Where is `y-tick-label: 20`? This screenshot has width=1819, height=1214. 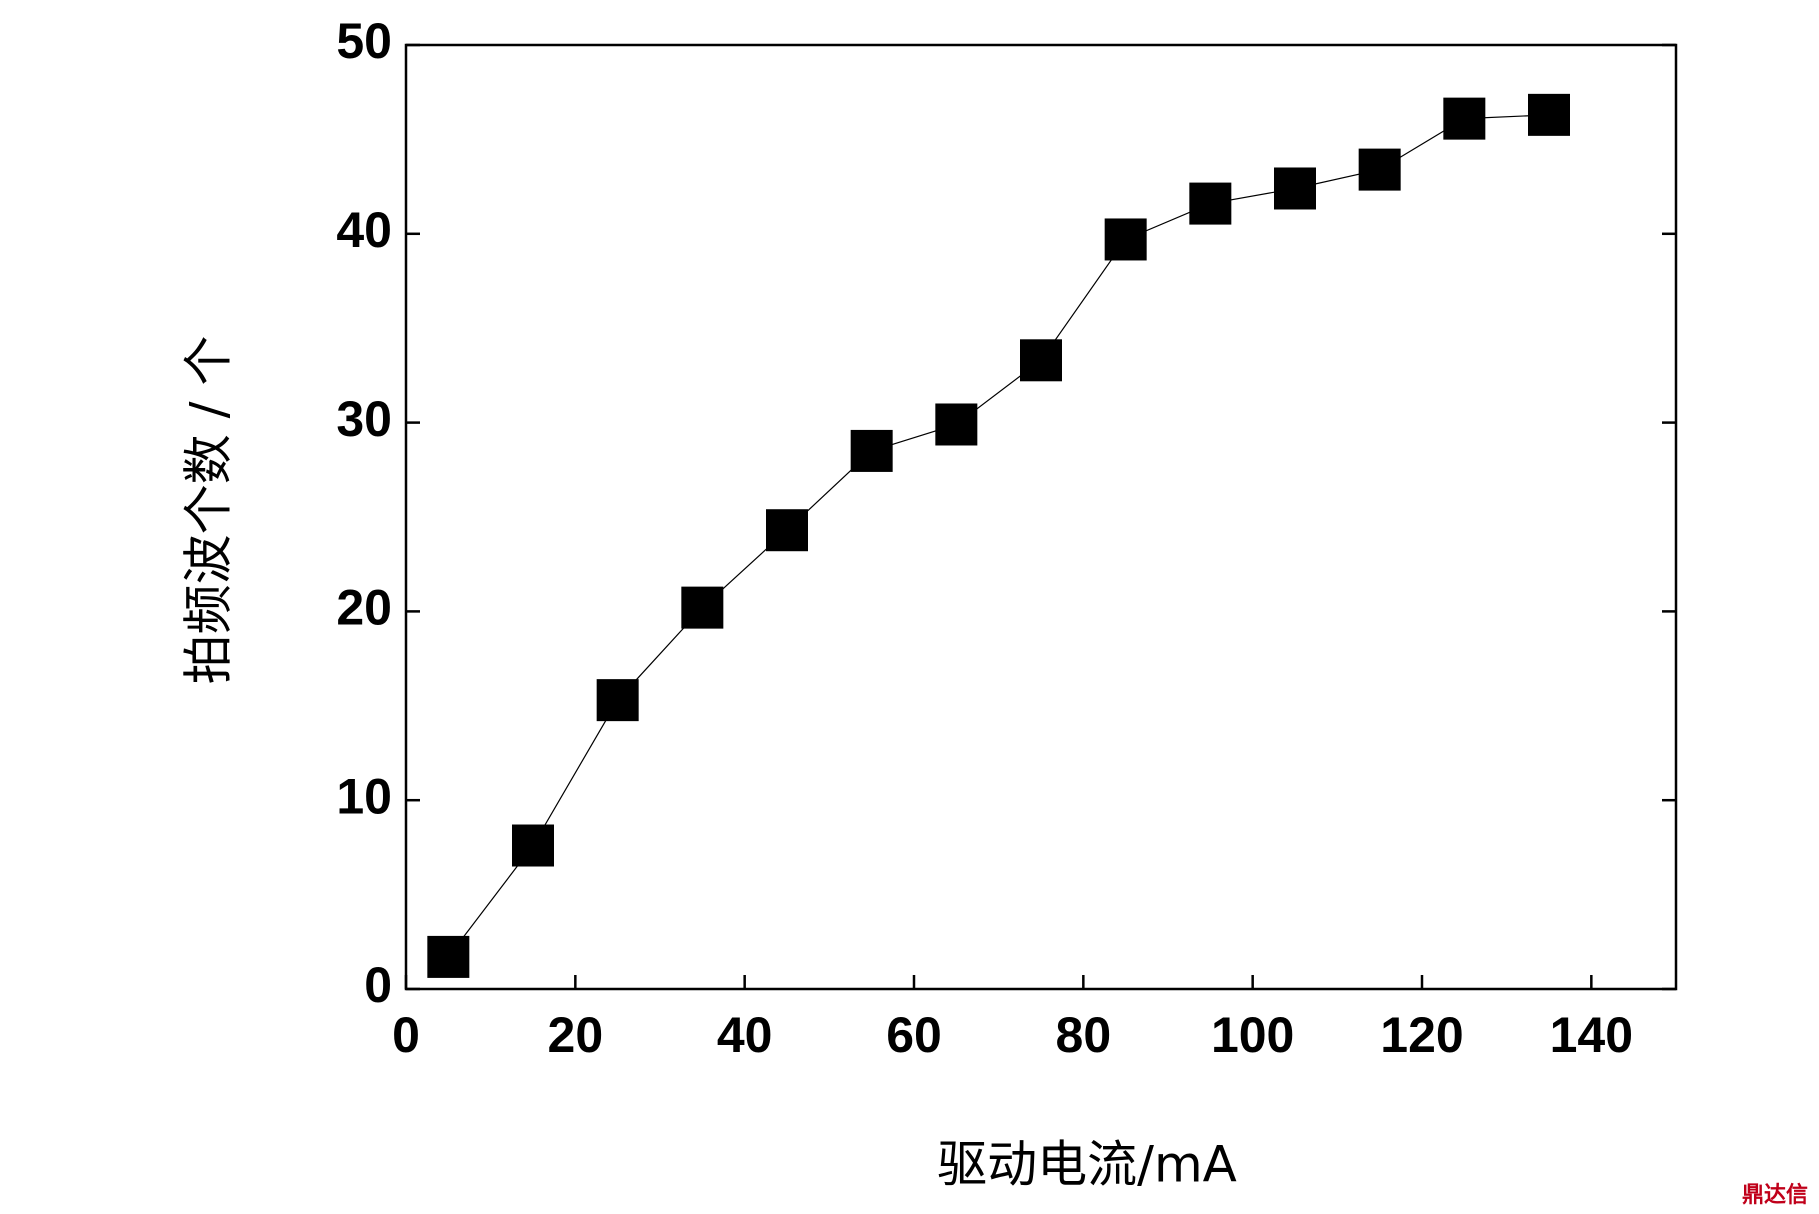 y-tick-label: 20 is located at coordinates (364, 608).